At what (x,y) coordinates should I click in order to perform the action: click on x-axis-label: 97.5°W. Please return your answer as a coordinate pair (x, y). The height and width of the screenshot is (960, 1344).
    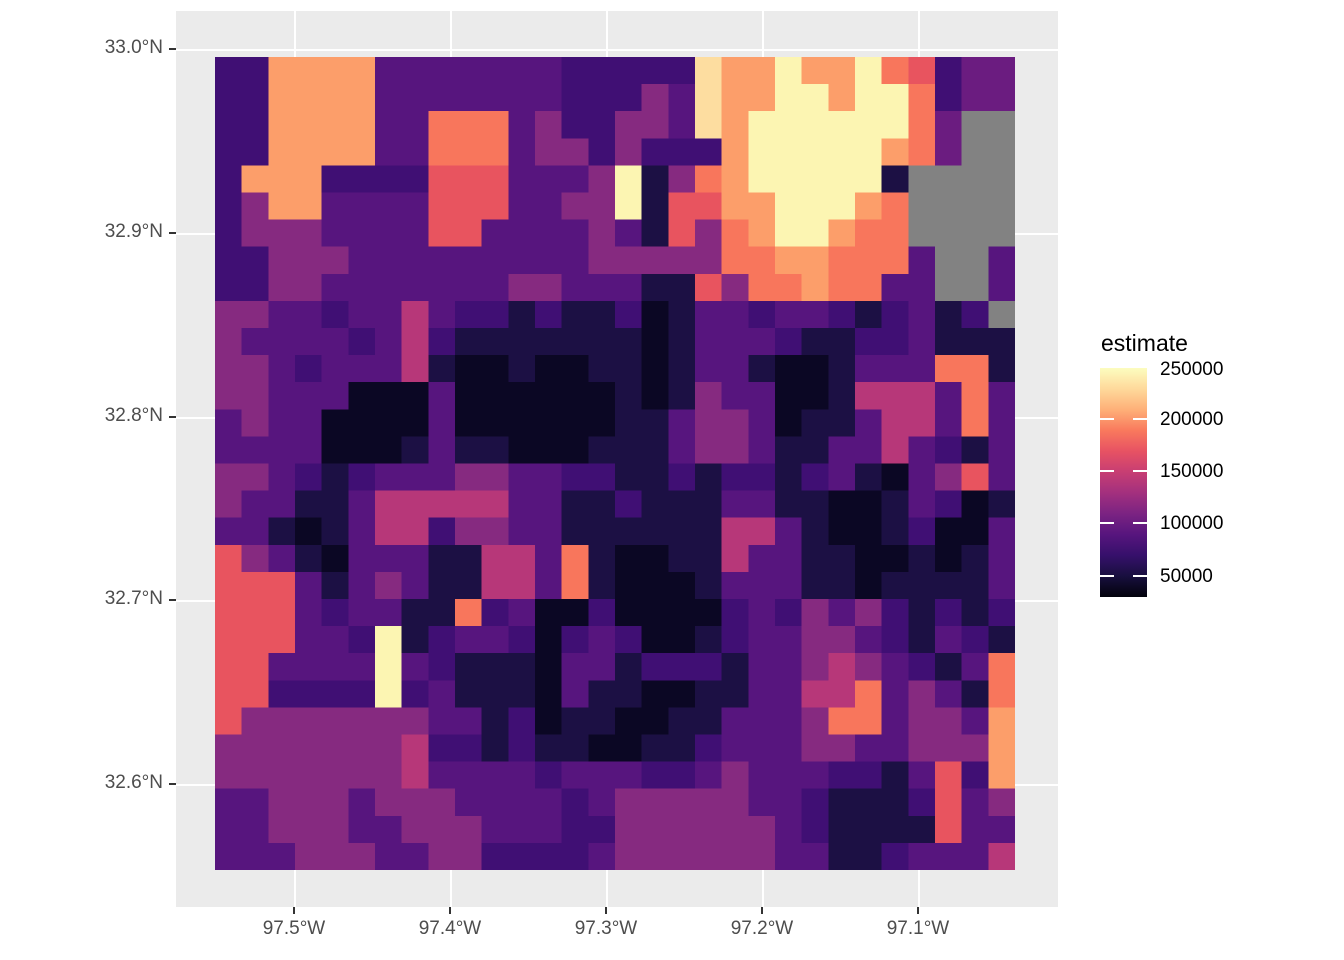
    Looking at the image, I should click on (294, 928).